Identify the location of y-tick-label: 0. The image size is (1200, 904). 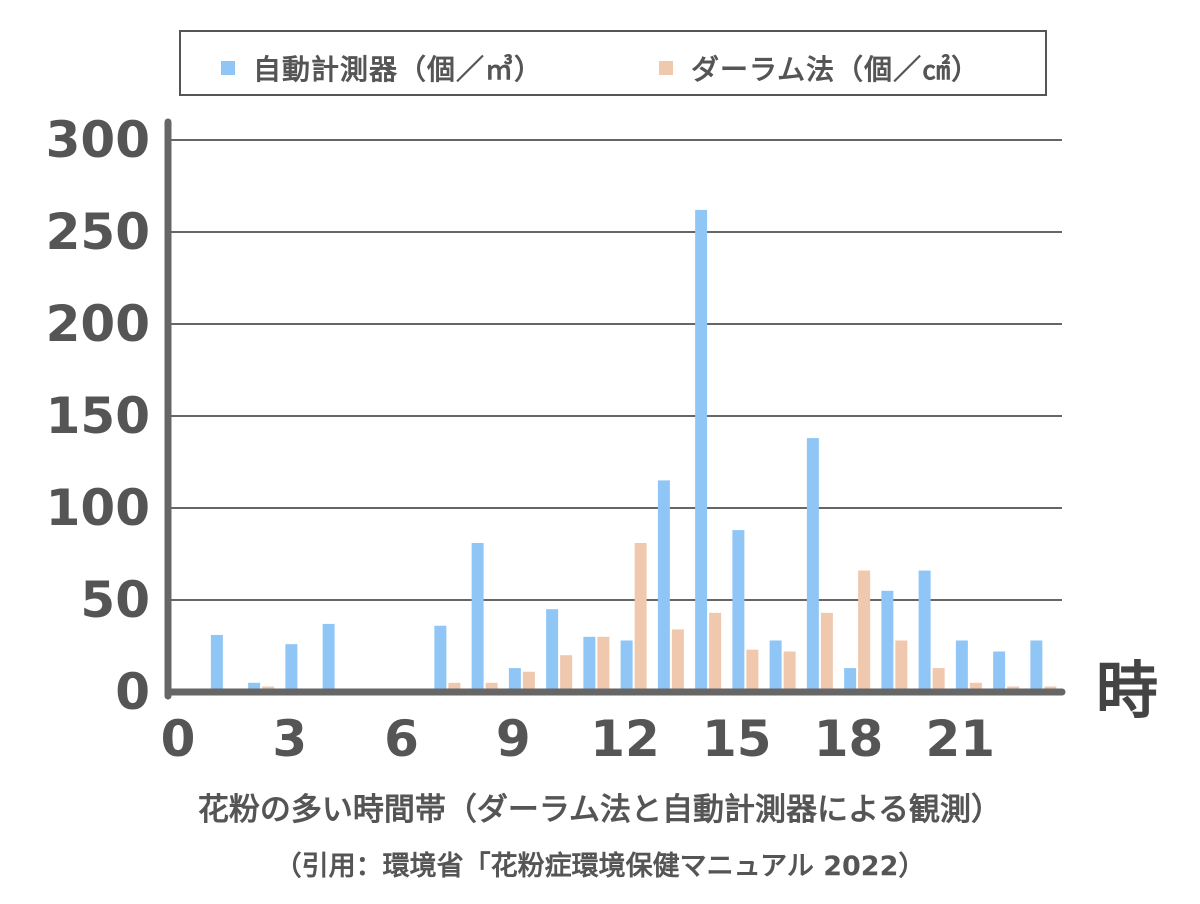
(132, 692).